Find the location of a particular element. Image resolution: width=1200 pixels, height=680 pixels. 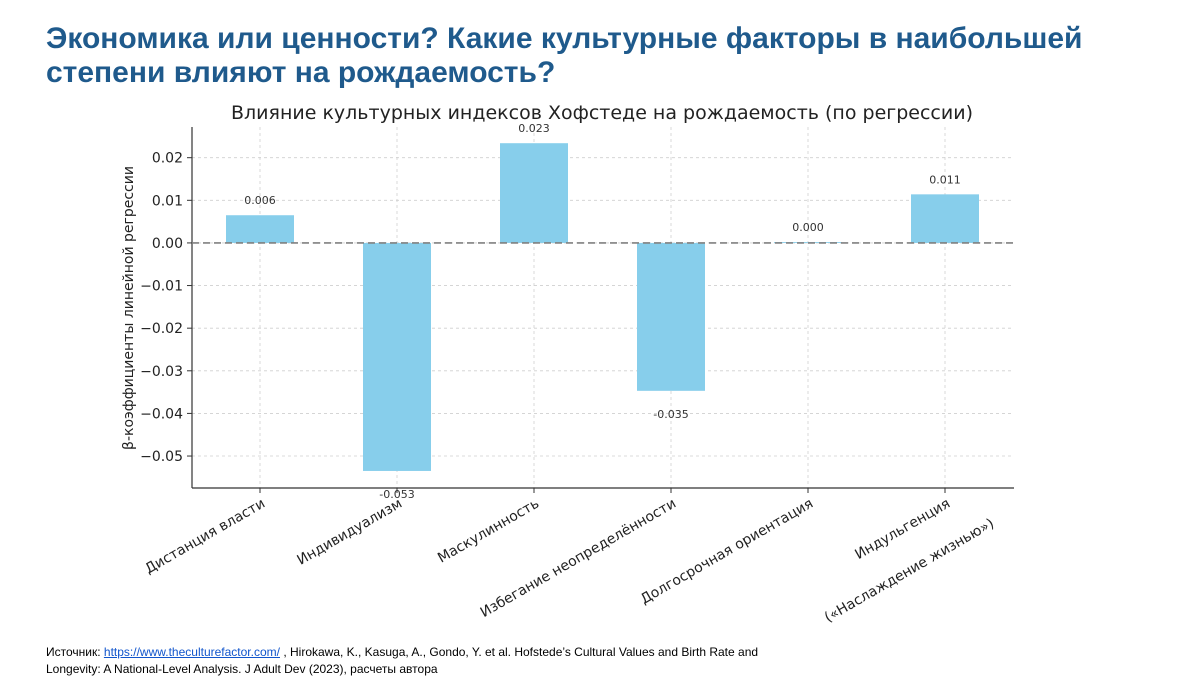

source-link: https://www.theculturefactor.com/ is located at coordinates (191, 652).